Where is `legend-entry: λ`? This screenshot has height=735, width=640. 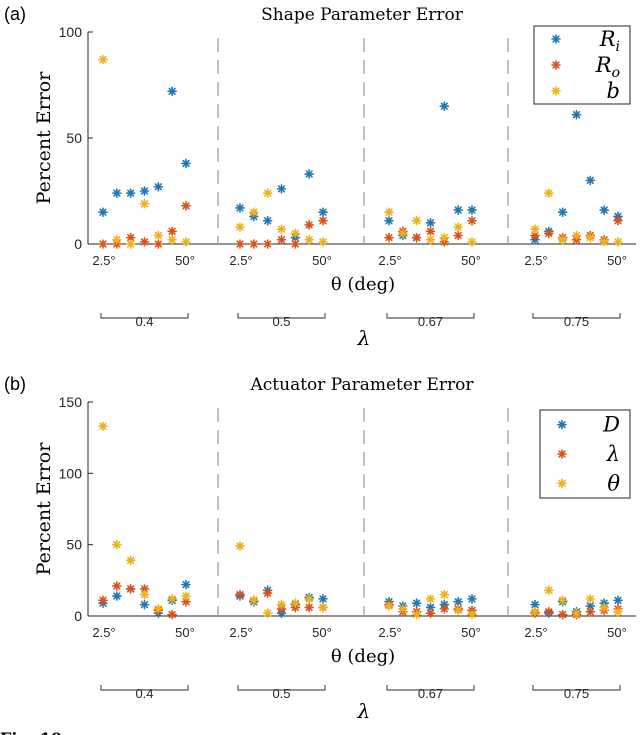 legend-entry: λ is located at coordinates (613, 454).